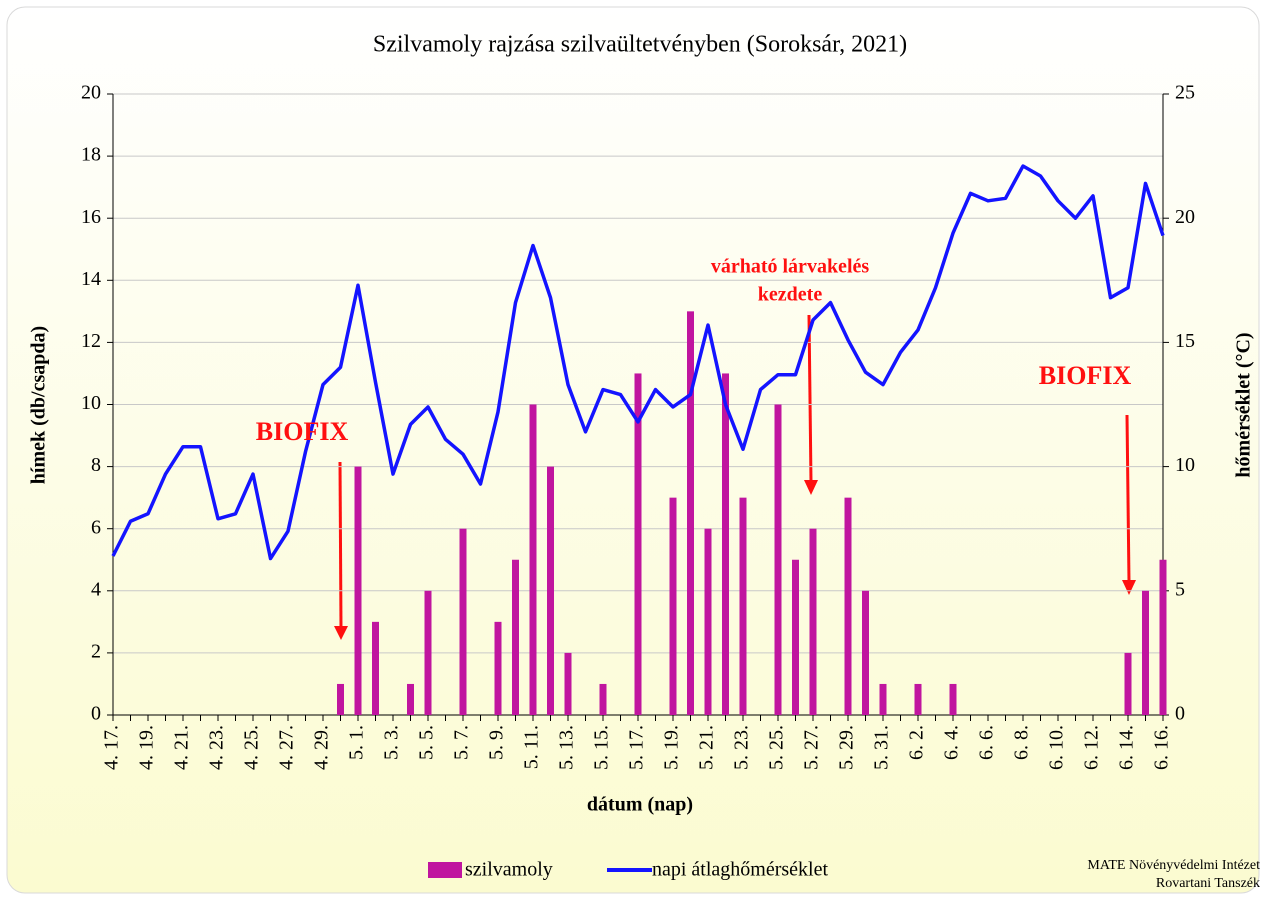 The width and height of the screenshot is (1265, 904). What do you see at coordinates (882, 747) in the screenshot?
I see `x-tick-label: 5. 31.` at bounding box center [882, 747].